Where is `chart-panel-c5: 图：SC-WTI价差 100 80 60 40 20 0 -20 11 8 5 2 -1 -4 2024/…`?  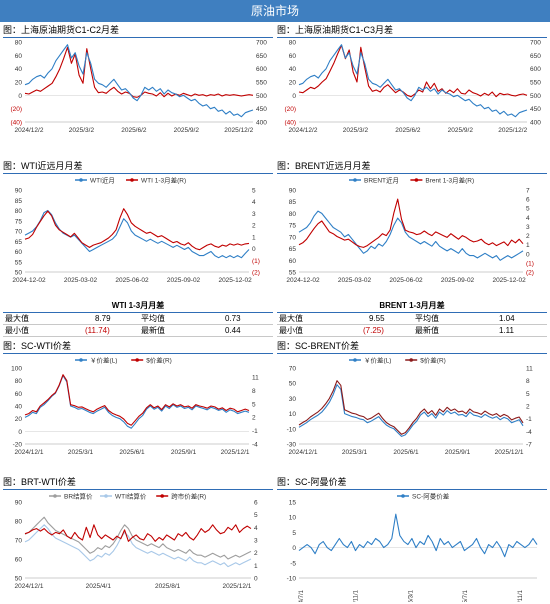
chart-panel-c5: 图：SC-WTI价差 100 80 60 40 20 0 -20 11 8 5 2 -1 -4 2024/… is located at coordinates (138, 404).